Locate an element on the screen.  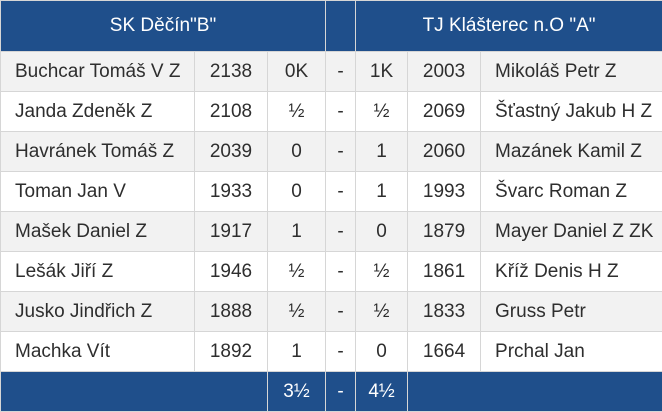
home-player-rating: 1892 is located at coordinates (231, 352).